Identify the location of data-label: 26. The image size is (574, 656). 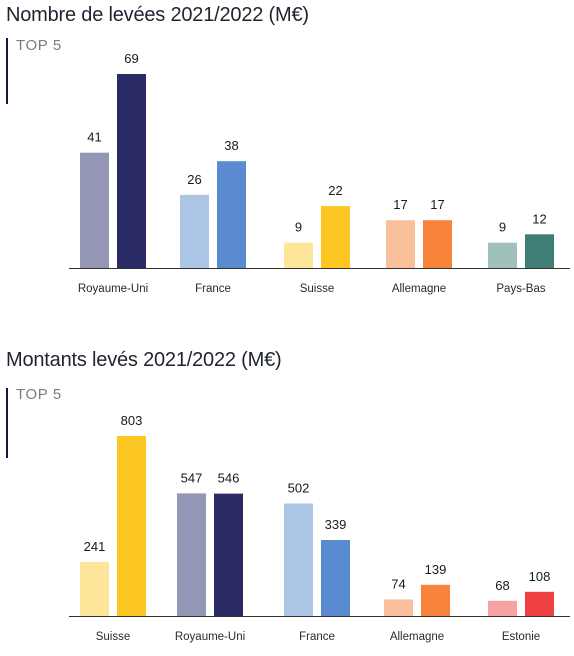
(194, 179).